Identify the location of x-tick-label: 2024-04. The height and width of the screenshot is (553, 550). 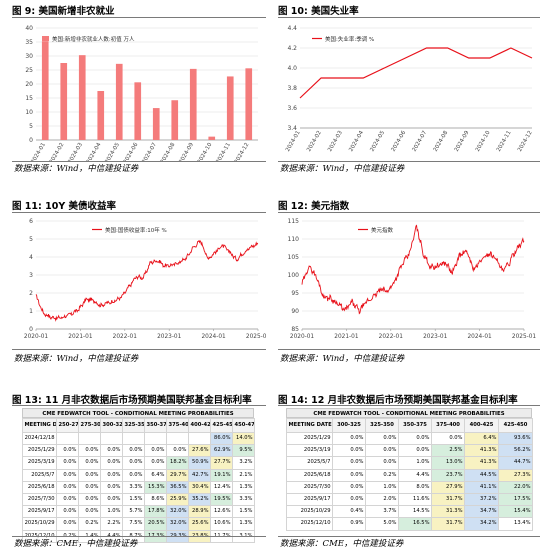
(356, 141).